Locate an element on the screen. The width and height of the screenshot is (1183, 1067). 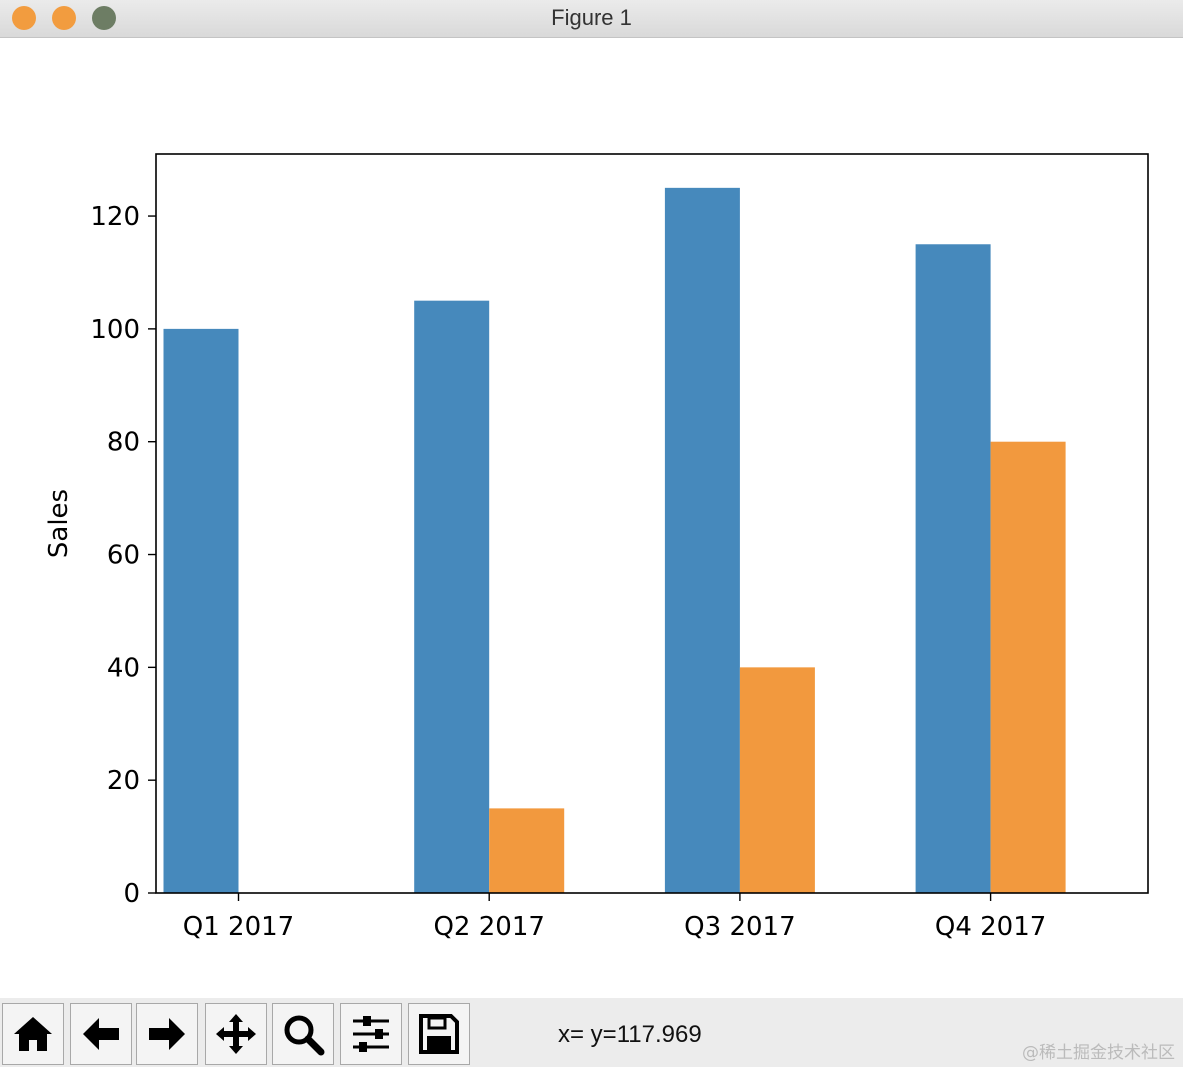
cursor-coordinates: x= y=117.969 is located at coordinates (630, 1034).